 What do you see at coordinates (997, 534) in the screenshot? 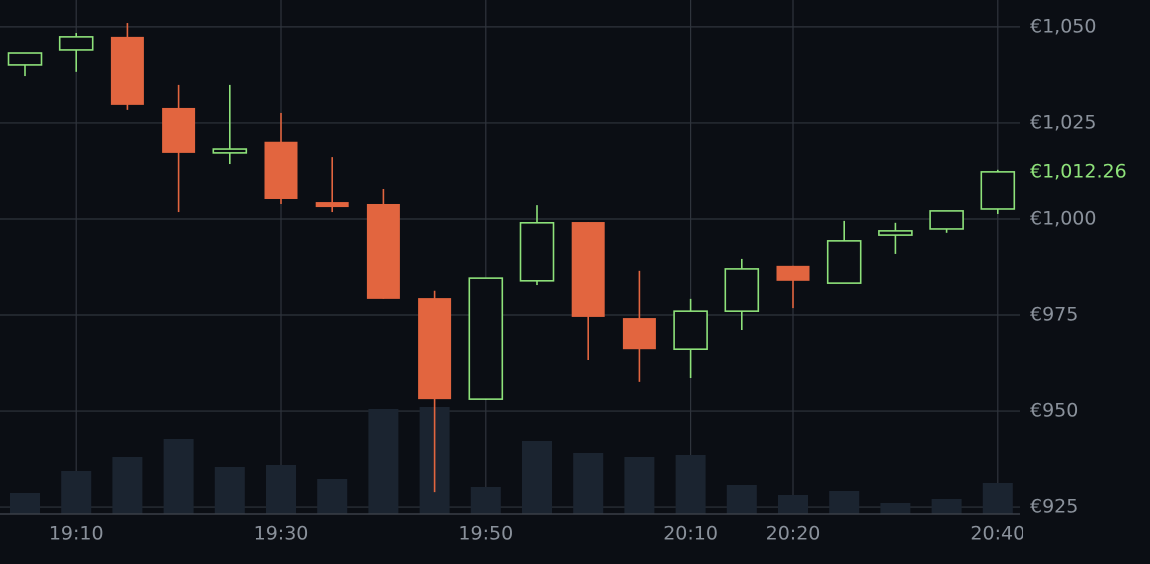
I see `x-tick-label: 20:40` at bounding box center [997, 534].